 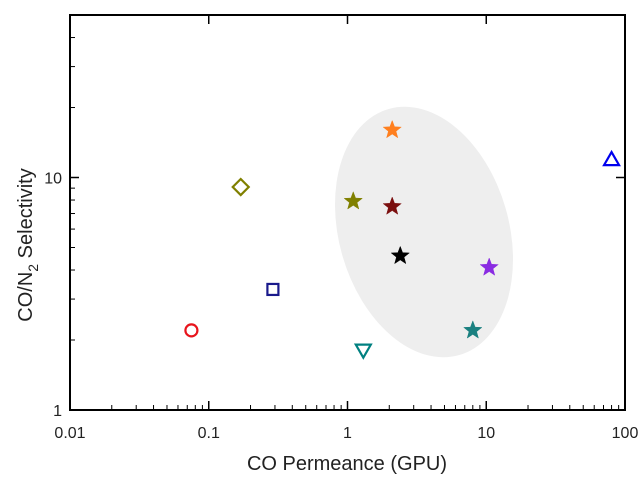 What do you see at coordinates (57, 411) in the screenshot?
I see `y-tick-label: 1` at bounding box center [57, 411].